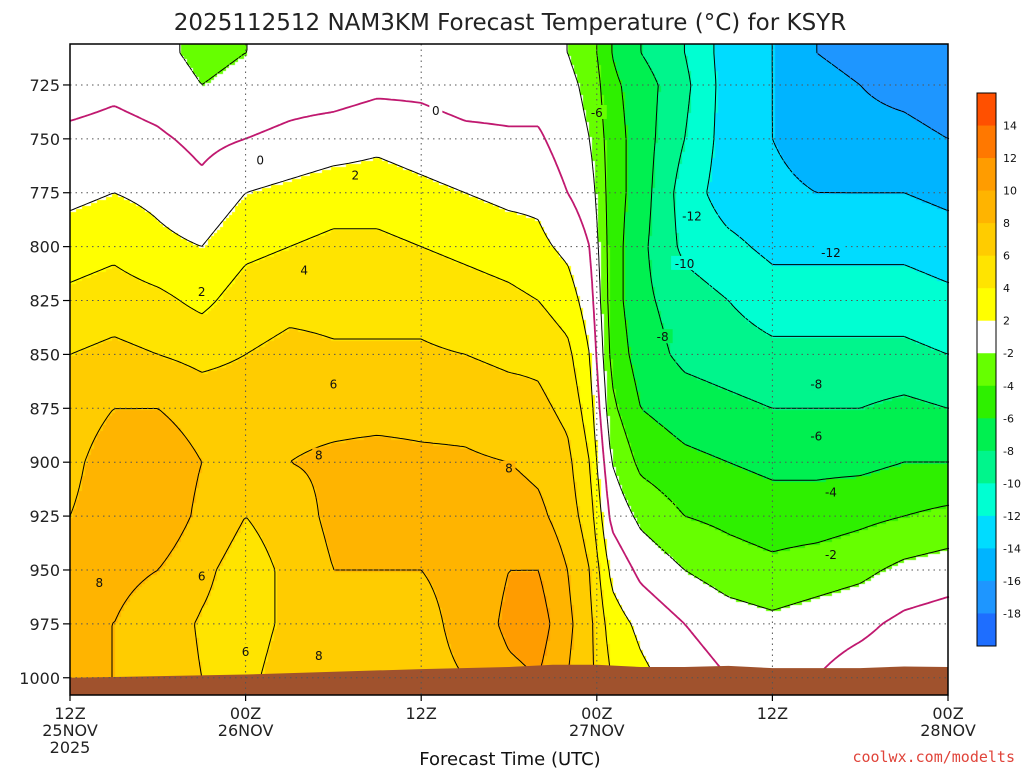 The height and width of the screenshot is (768, 1024). What do you see at coordinates (933, 757) in the screenshot?
I see `credit-text: coolwx.com/modelts` at bounding box center [933, 757].